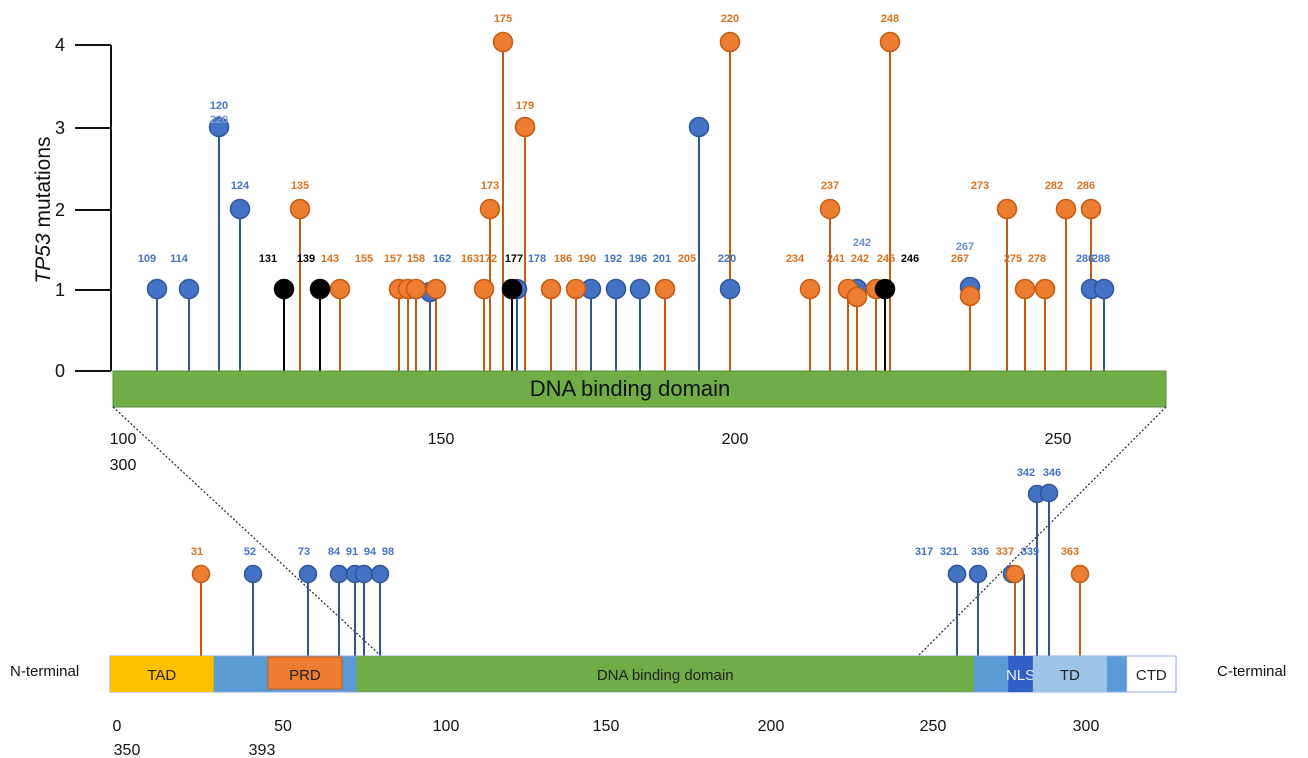  I want to click on position-label: 124, so click(240, 186).